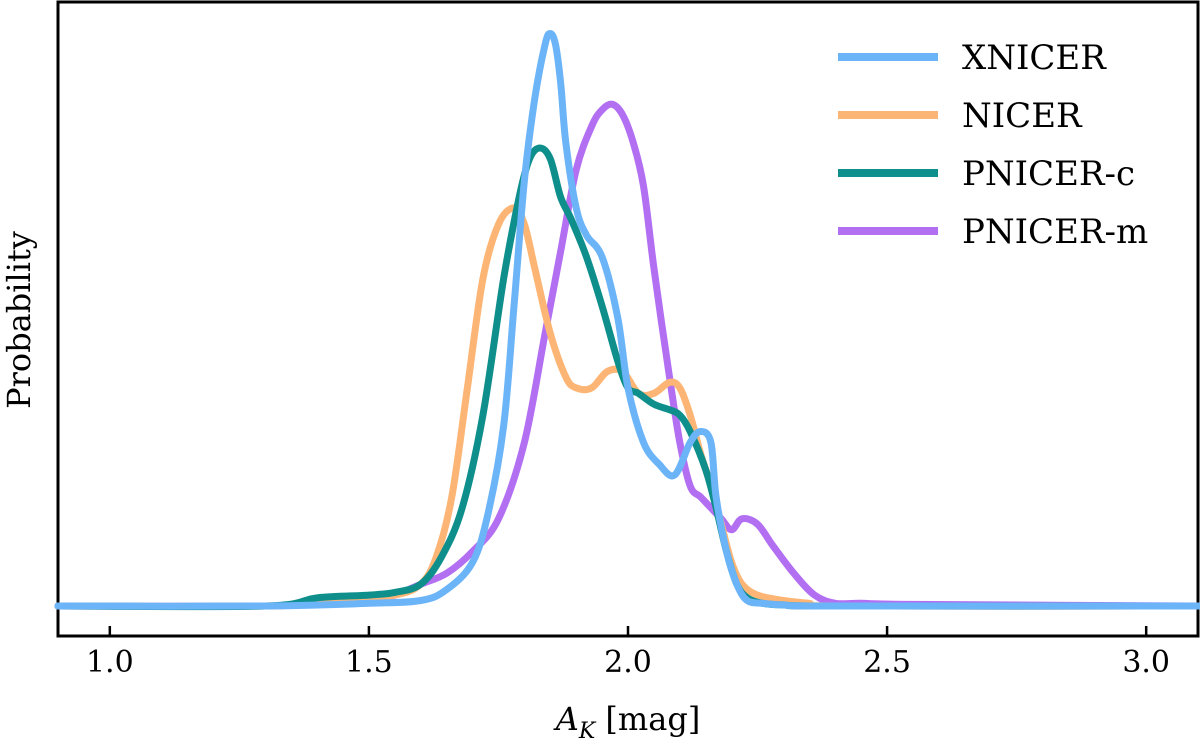  What do you see at coordinates (587, 731) in the screenshot?
I see `x-axis-label-sub: K` at bounding box center [587, 731].